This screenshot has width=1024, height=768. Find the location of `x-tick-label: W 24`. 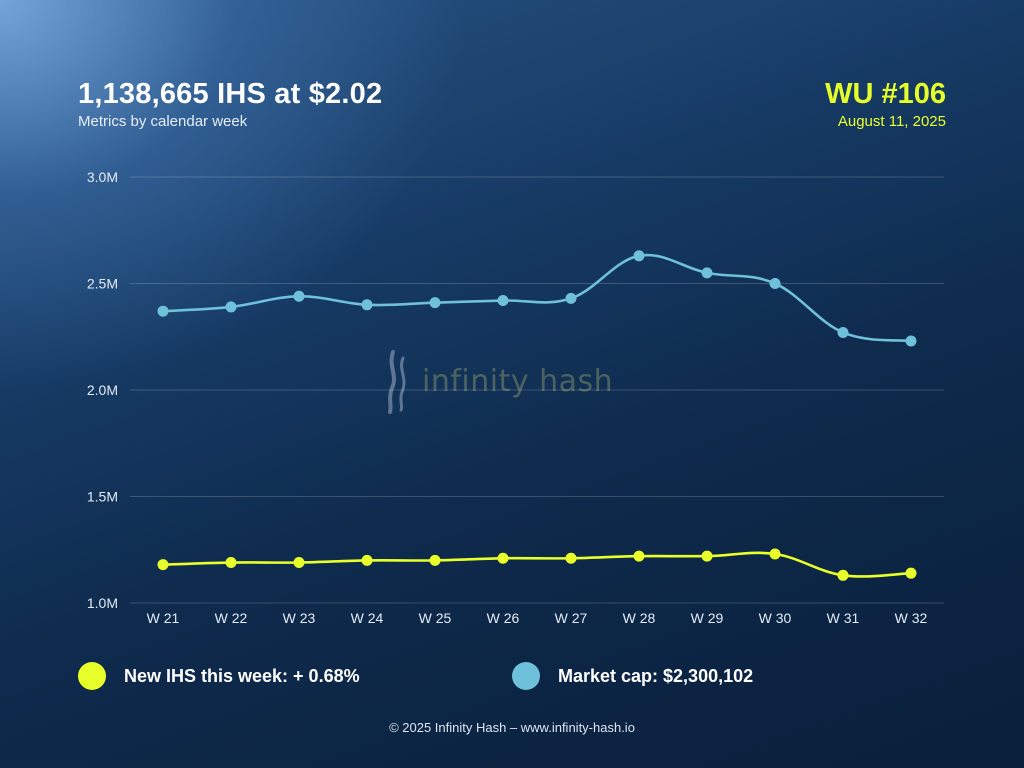

x-tick-label: W 24 is located at coordinates (367, 618).